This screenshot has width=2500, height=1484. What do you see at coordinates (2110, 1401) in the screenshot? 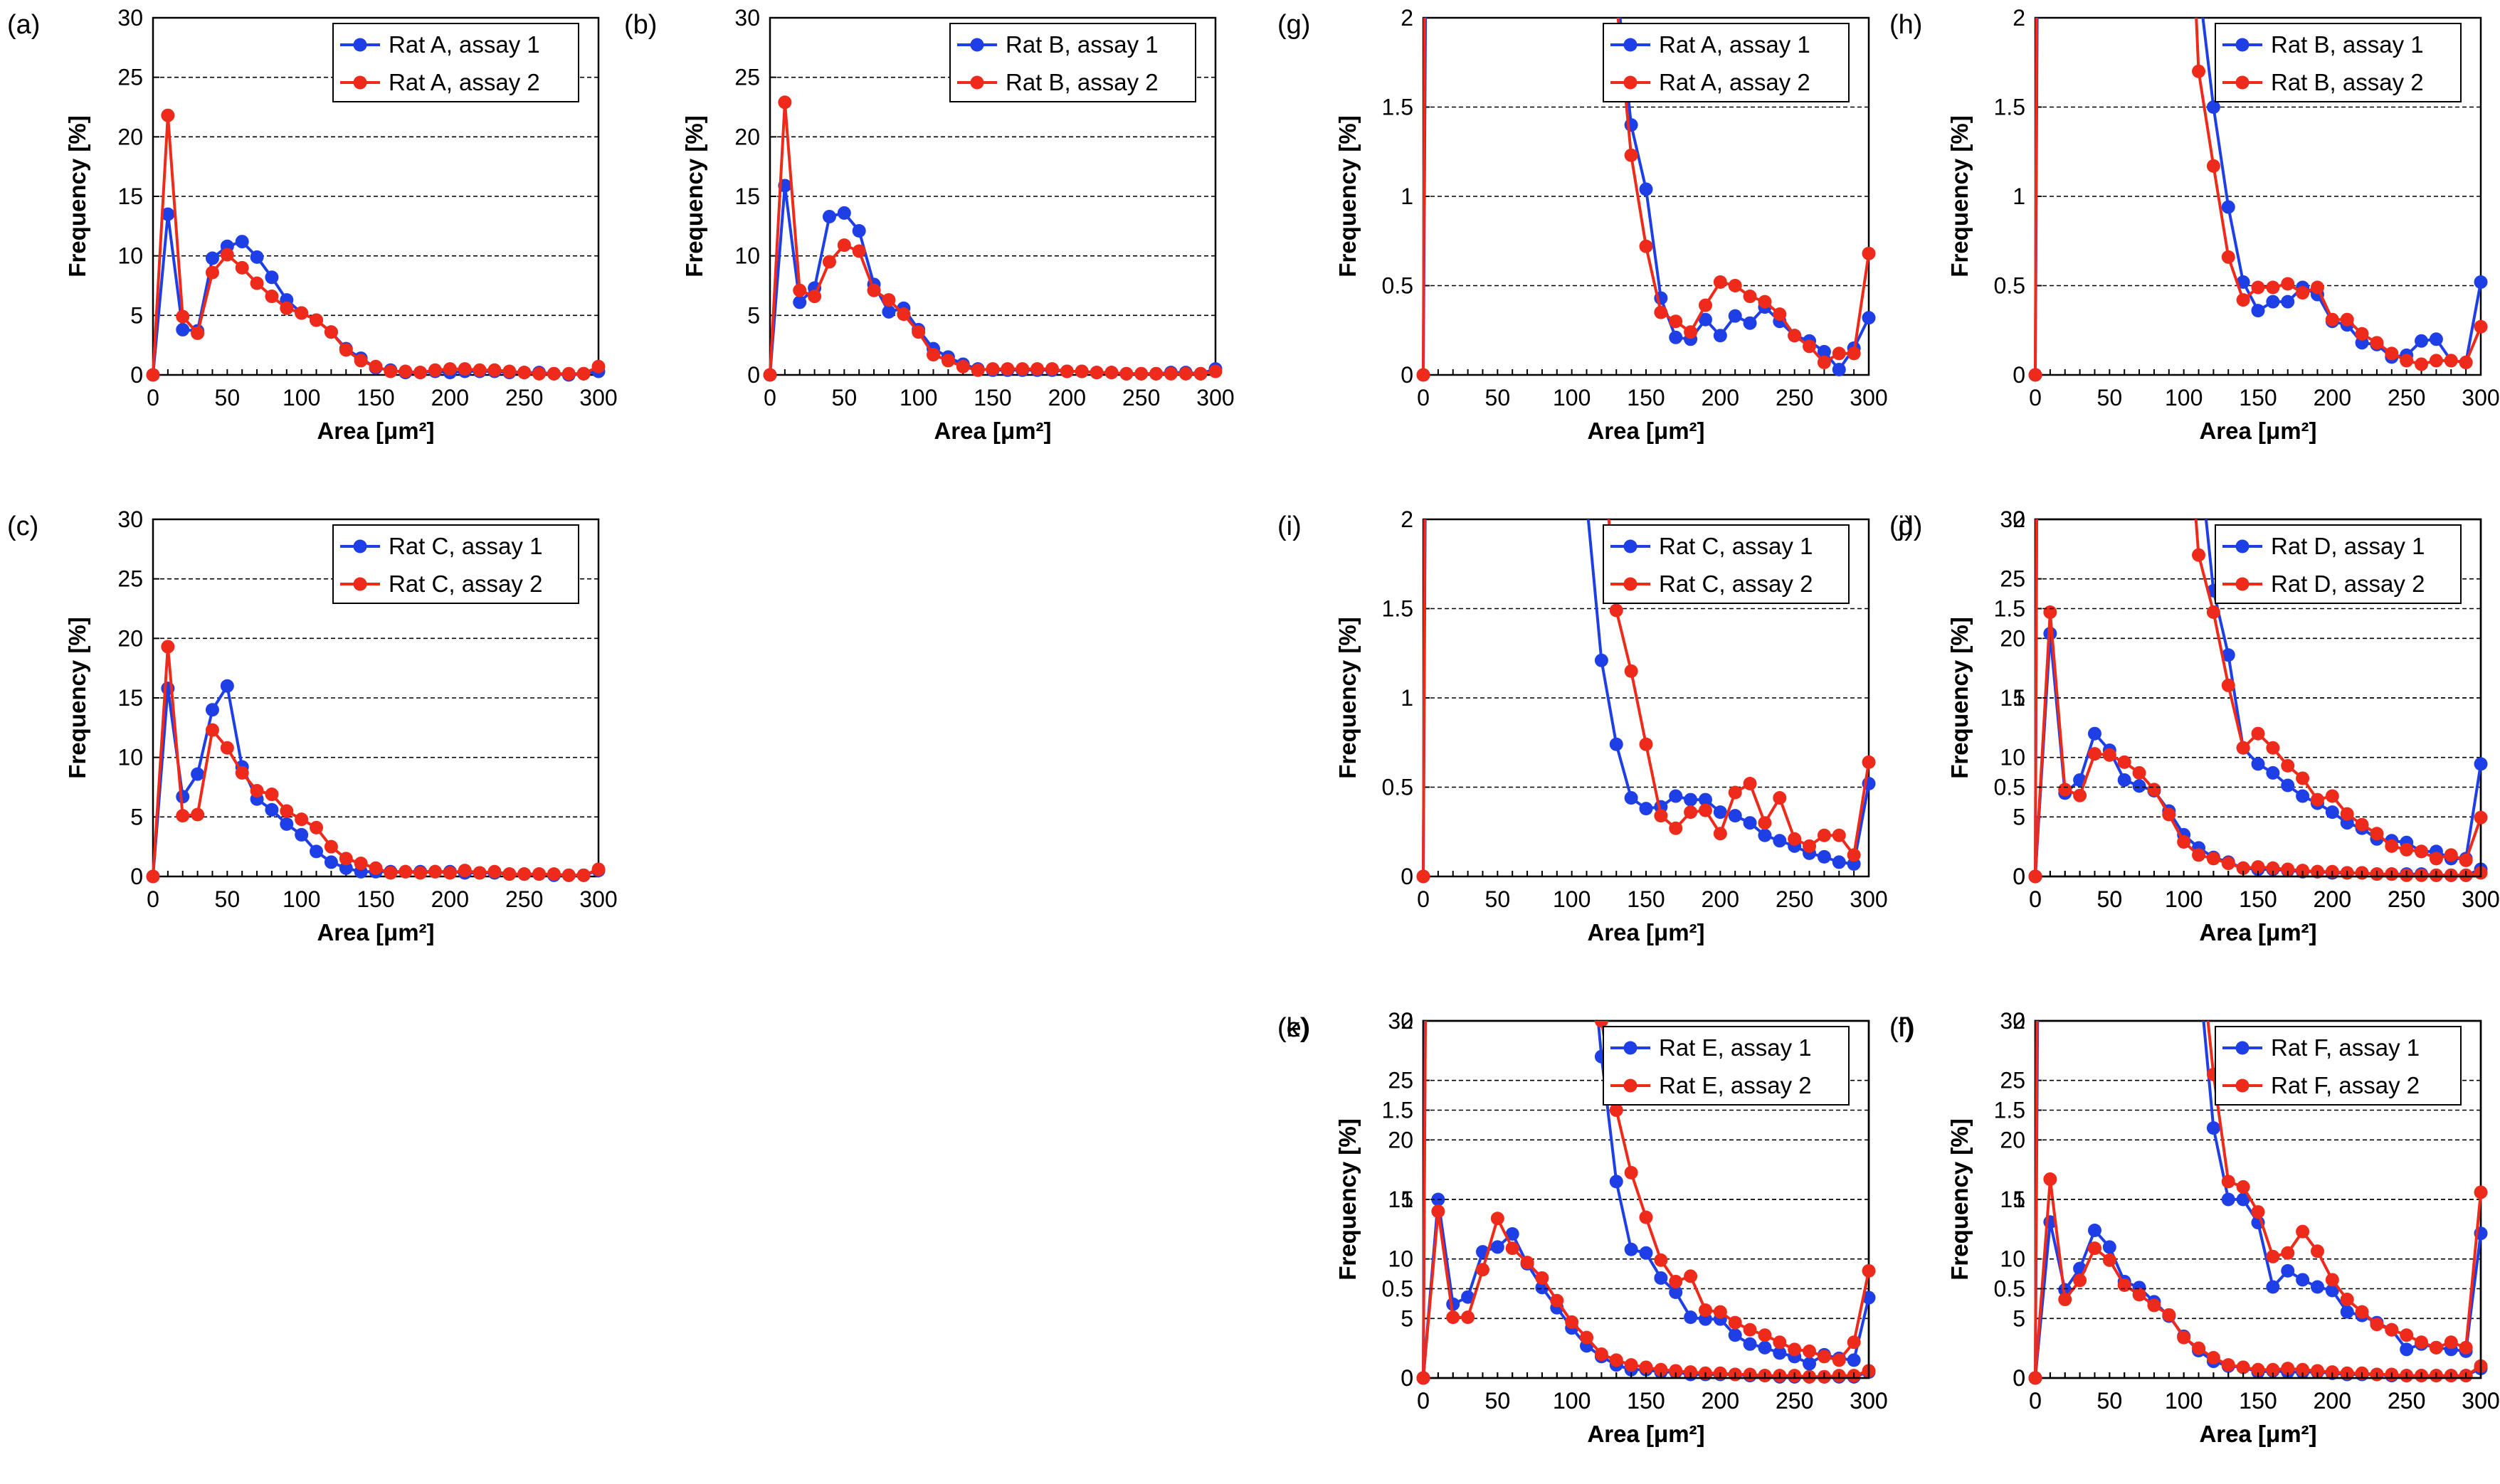
I see `x-tick-label: 50` at bounding box center [2110, 1401].